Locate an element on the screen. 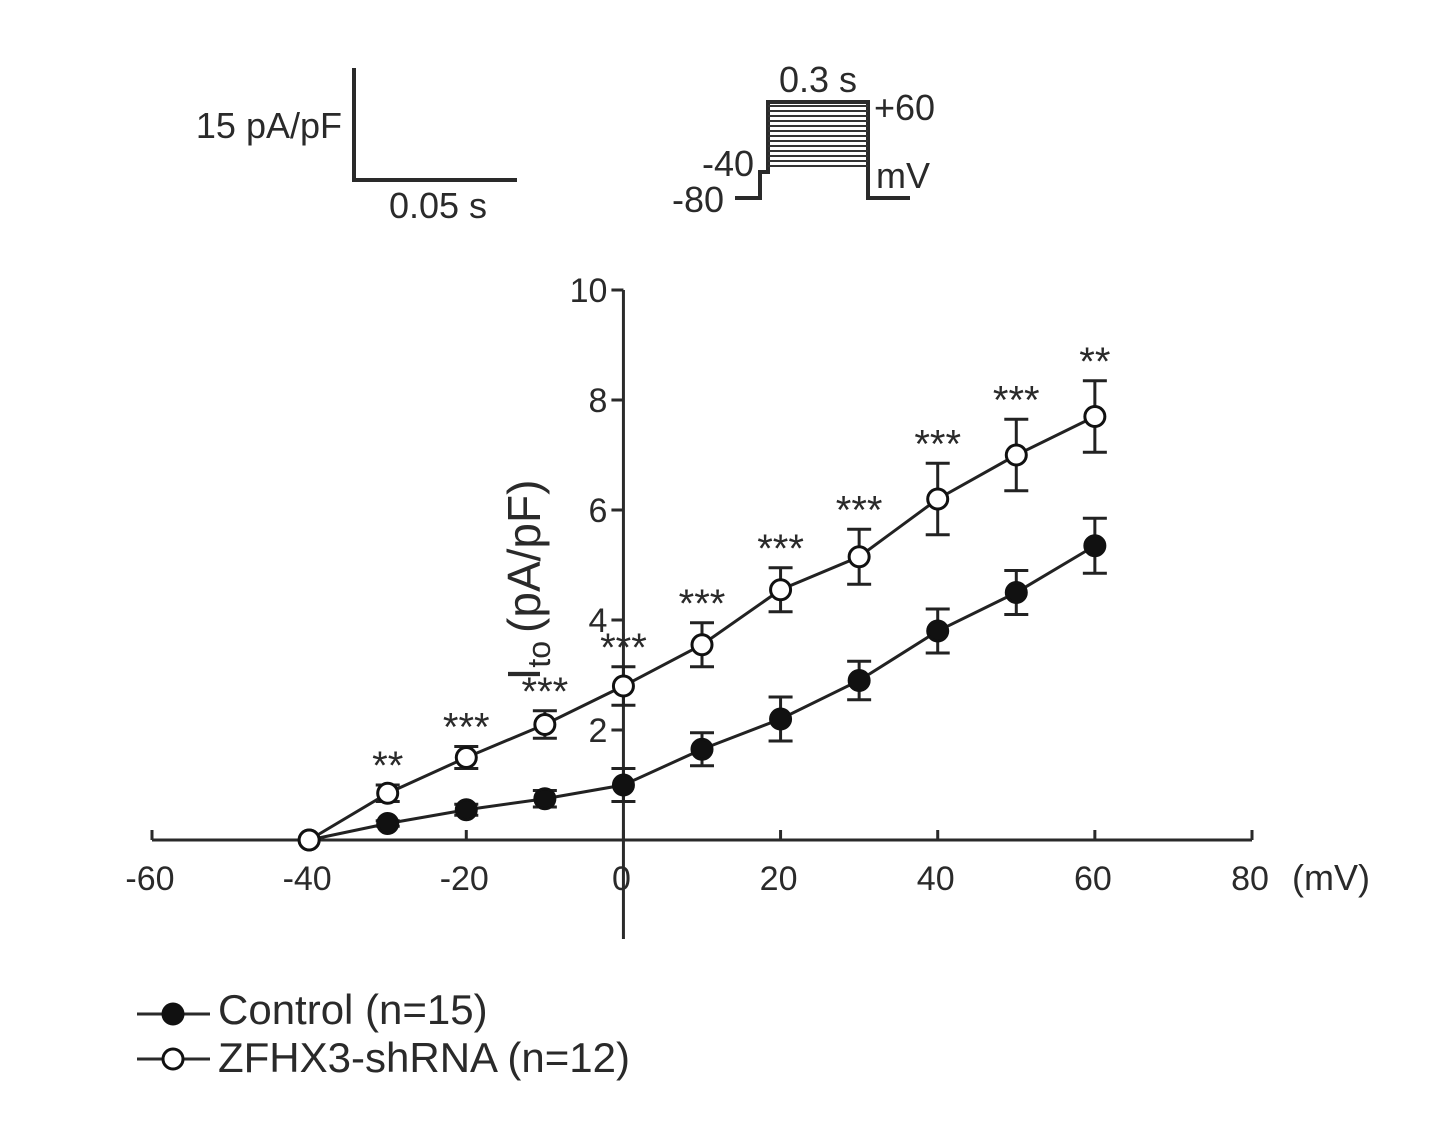 The image size is (1434, 1124). y-tick-label: 10 is located at coordinates (589, 291).